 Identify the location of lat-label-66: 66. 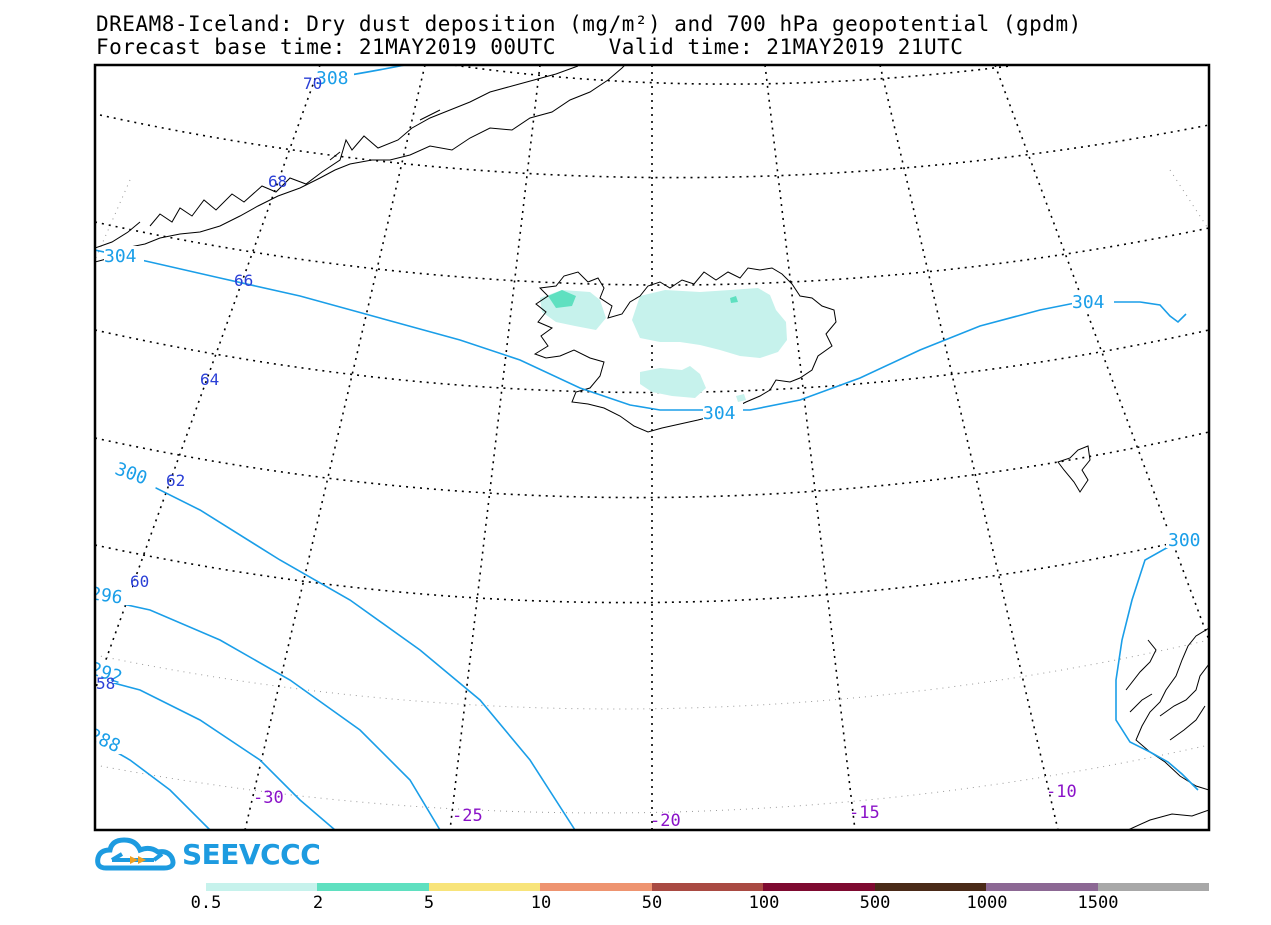
(243, 280).